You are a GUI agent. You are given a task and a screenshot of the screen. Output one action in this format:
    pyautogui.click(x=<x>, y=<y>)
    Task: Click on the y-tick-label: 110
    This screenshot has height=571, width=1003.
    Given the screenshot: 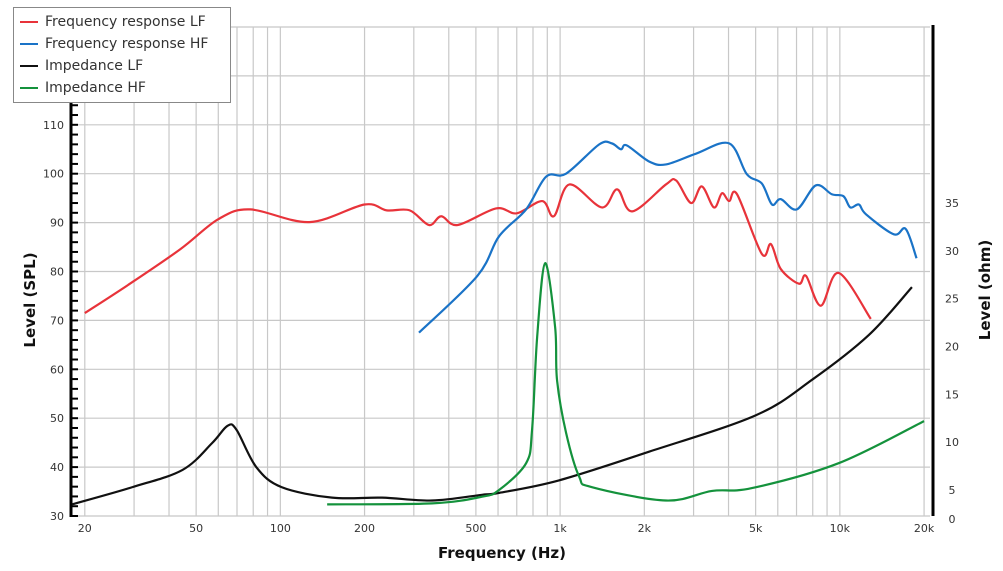 What is the action you would take?
    pyautogui.click(x=53, y=125)
    